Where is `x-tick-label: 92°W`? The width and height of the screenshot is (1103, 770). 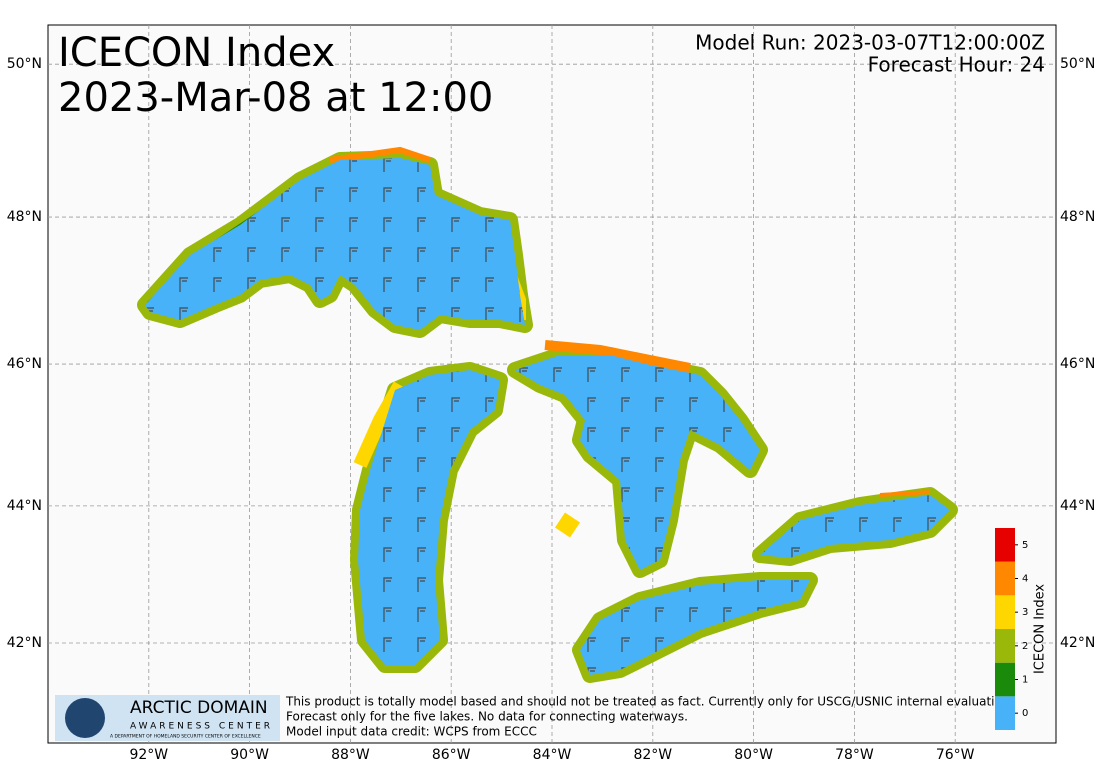
x-tick-label: 92°W is located at coordinates (148, 755).